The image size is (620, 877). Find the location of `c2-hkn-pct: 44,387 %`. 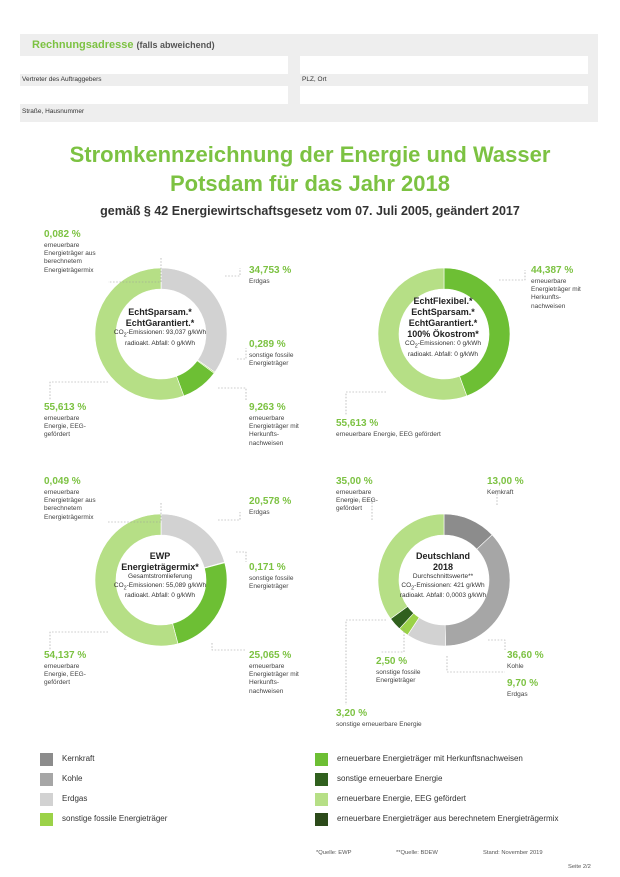

c2-hkn-pct: 44,387 % is located at coordinates (552, 270).